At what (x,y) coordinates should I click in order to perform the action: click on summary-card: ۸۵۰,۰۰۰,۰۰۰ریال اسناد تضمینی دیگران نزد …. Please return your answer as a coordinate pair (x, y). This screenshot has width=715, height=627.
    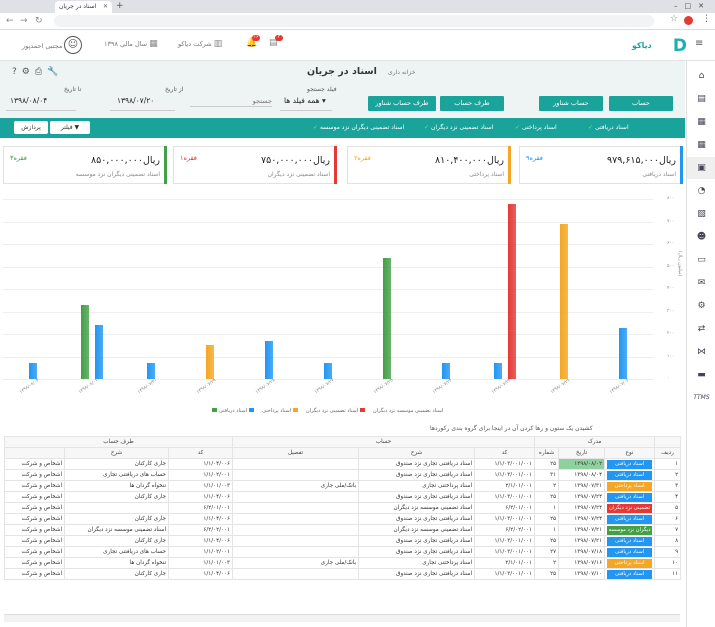
    Looking at the image, I should click on (85, 165).